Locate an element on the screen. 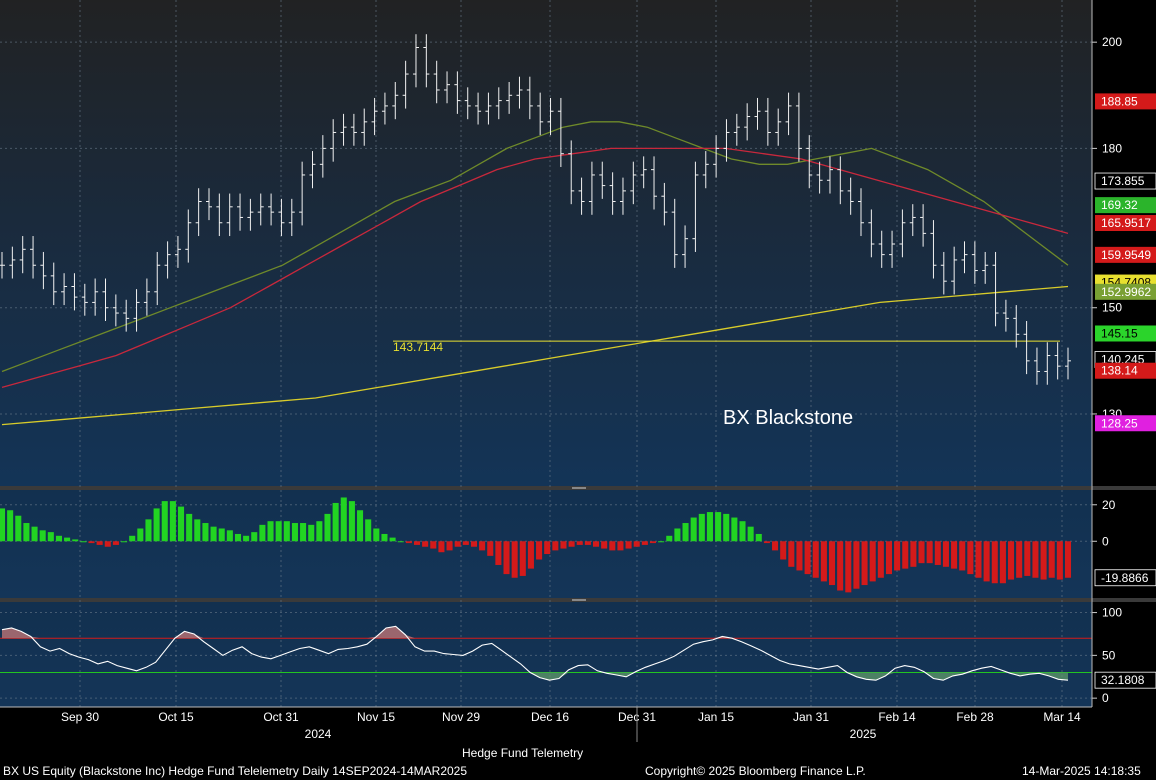 The height and width of the screenshot is (780, 1156). price-label-text: 152.9962 is located at coordinates (1126, 292).